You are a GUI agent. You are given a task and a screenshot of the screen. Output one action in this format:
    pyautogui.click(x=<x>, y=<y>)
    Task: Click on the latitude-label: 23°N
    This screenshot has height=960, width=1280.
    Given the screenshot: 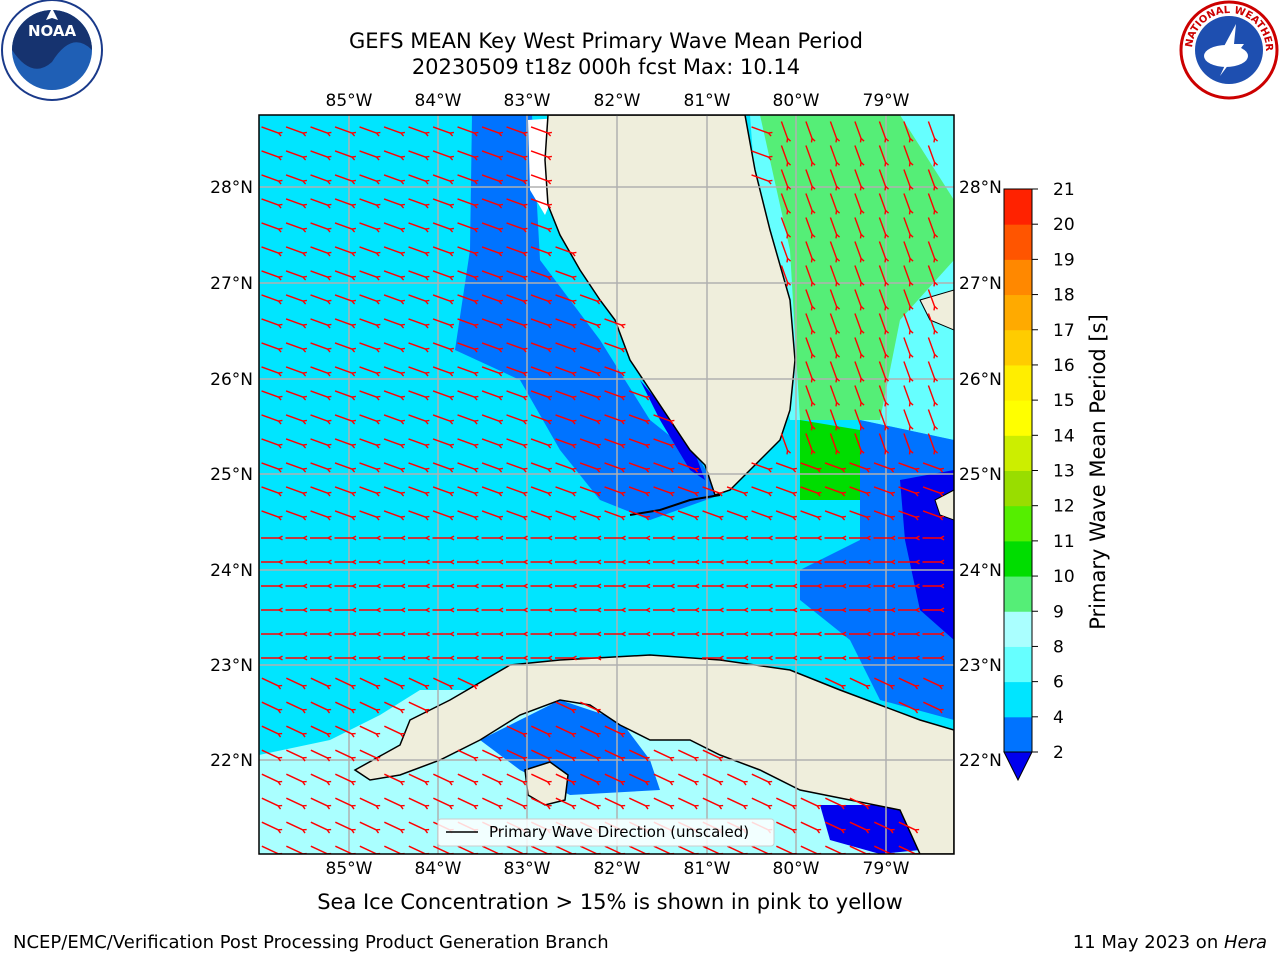 What is the action you would take?
    pyautogui.click(x=231, y=666)
    